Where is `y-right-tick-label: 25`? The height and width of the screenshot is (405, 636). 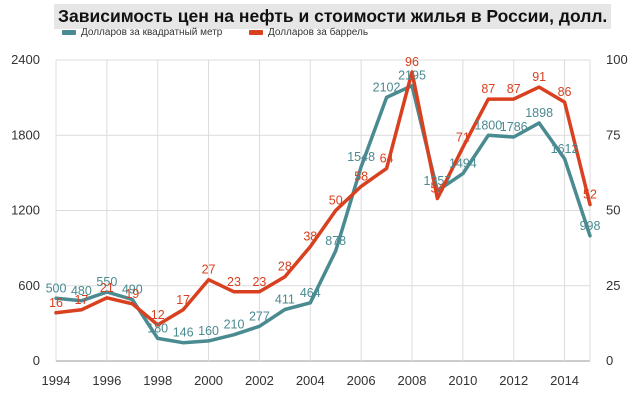
y-right-tick-label: 25 is located at coordinates (613, 285).